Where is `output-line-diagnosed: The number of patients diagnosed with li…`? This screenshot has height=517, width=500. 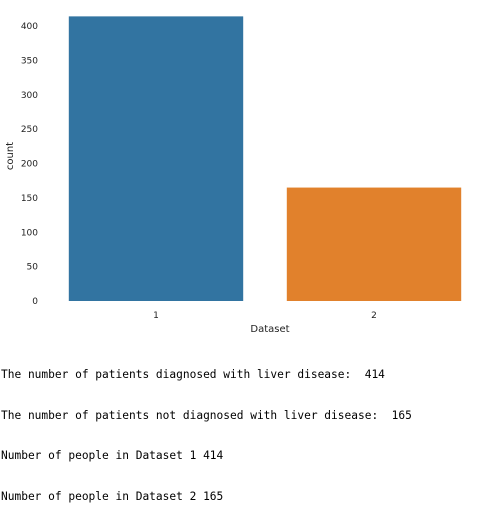
output-line-diagnosed: The number of patients diagnosed with li… is located at coordinates (193, 374).